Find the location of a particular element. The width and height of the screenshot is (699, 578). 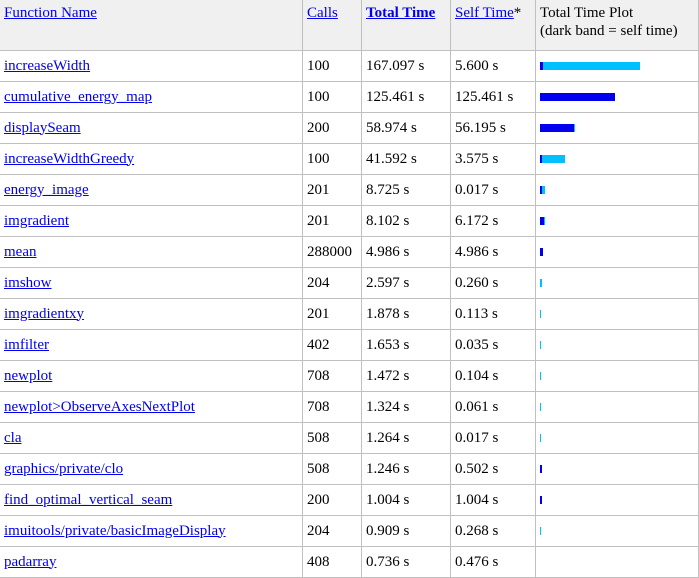

total-time-cell: 1.878 s is located at coordinates (406, 314).